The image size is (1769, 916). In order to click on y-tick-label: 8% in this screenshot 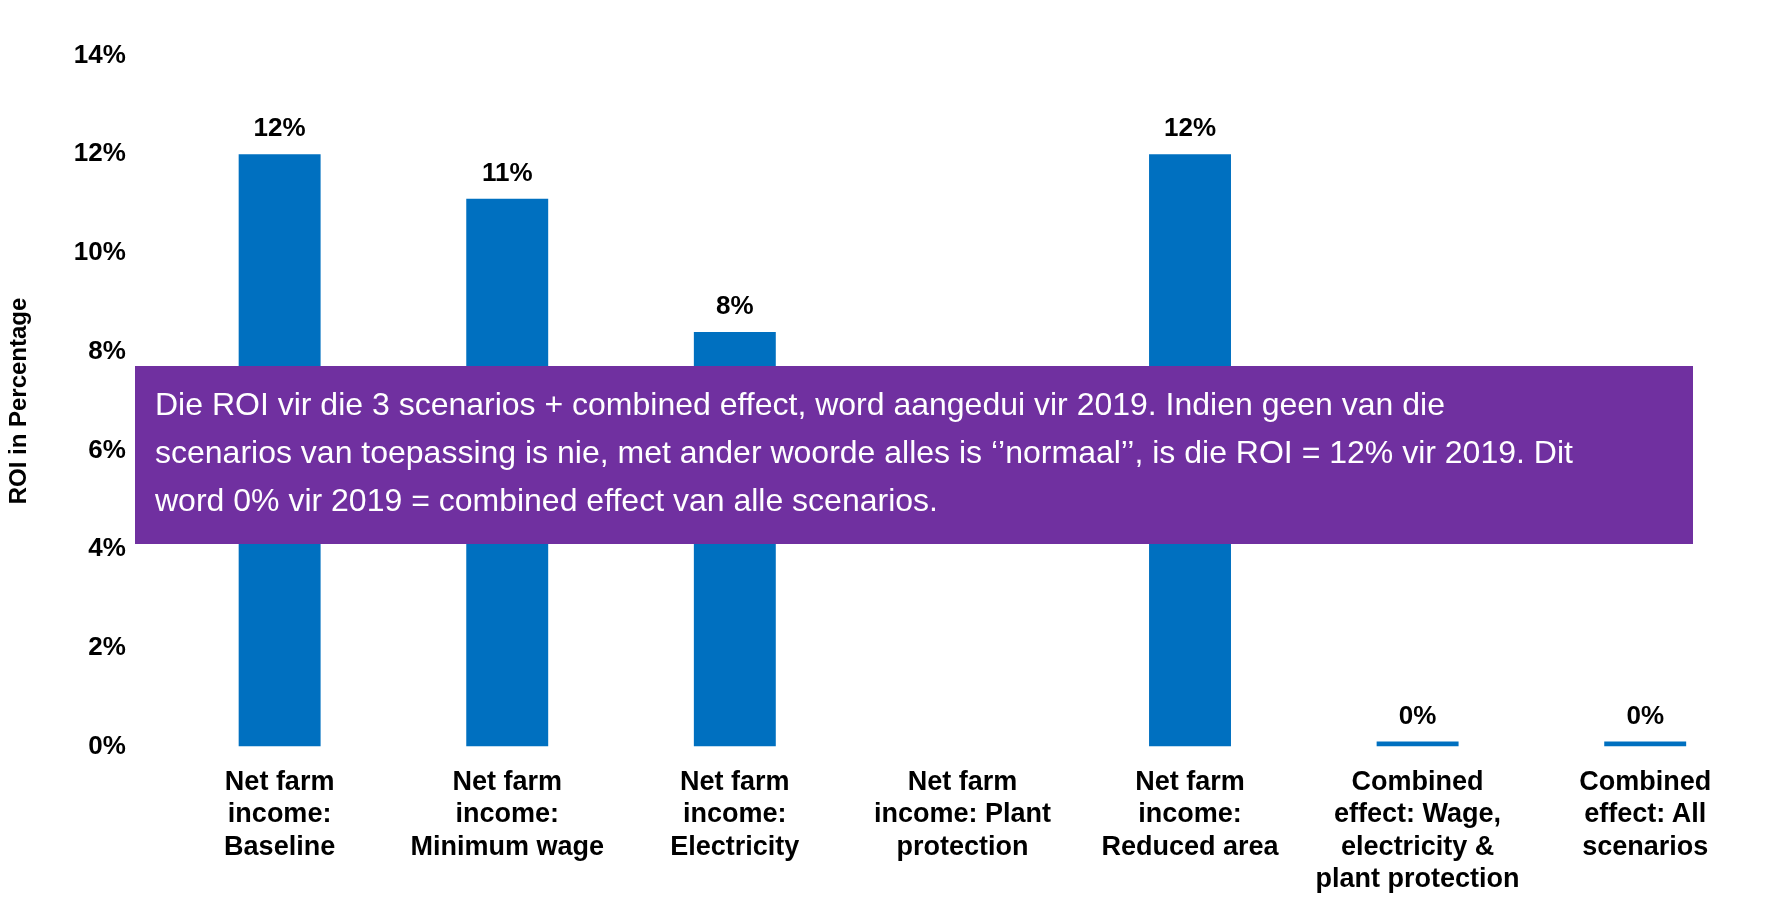, I will do `click(107, 349)`.